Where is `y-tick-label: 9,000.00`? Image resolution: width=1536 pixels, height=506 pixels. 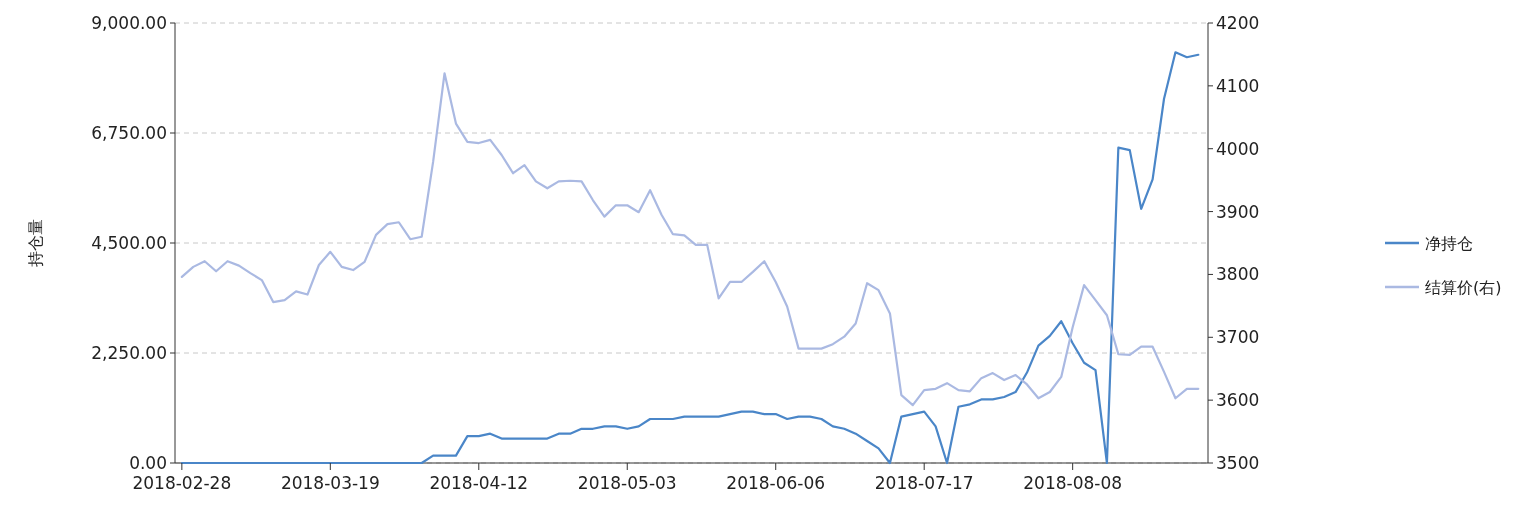
y-tick-label: 9,000.00 is located at coordinates (129, 22).